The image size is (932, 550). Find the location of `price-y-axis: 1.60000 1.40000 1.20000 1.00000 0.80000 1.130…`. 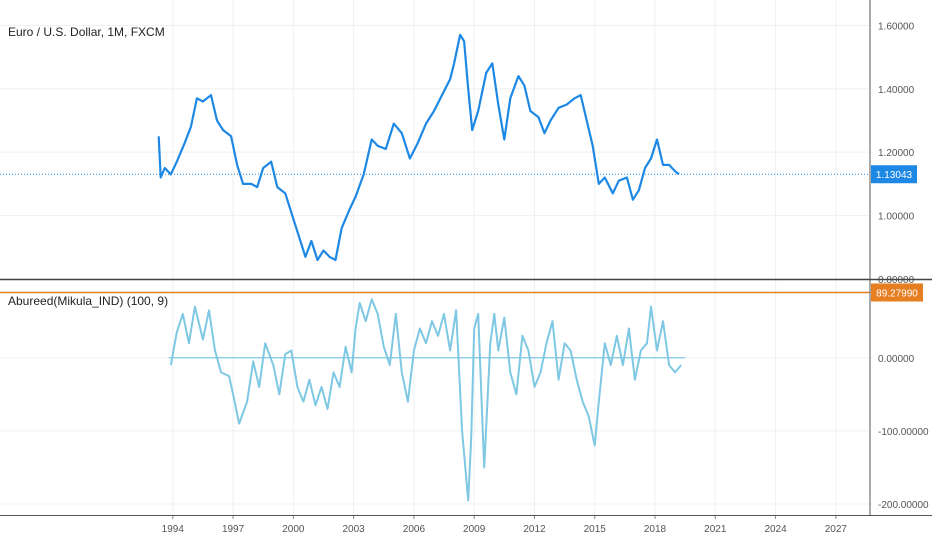

price-y-axis: 1.60000 1.40000 1.20000 1.00000 0.80000 1.130… is located at coordinates (894, 153).